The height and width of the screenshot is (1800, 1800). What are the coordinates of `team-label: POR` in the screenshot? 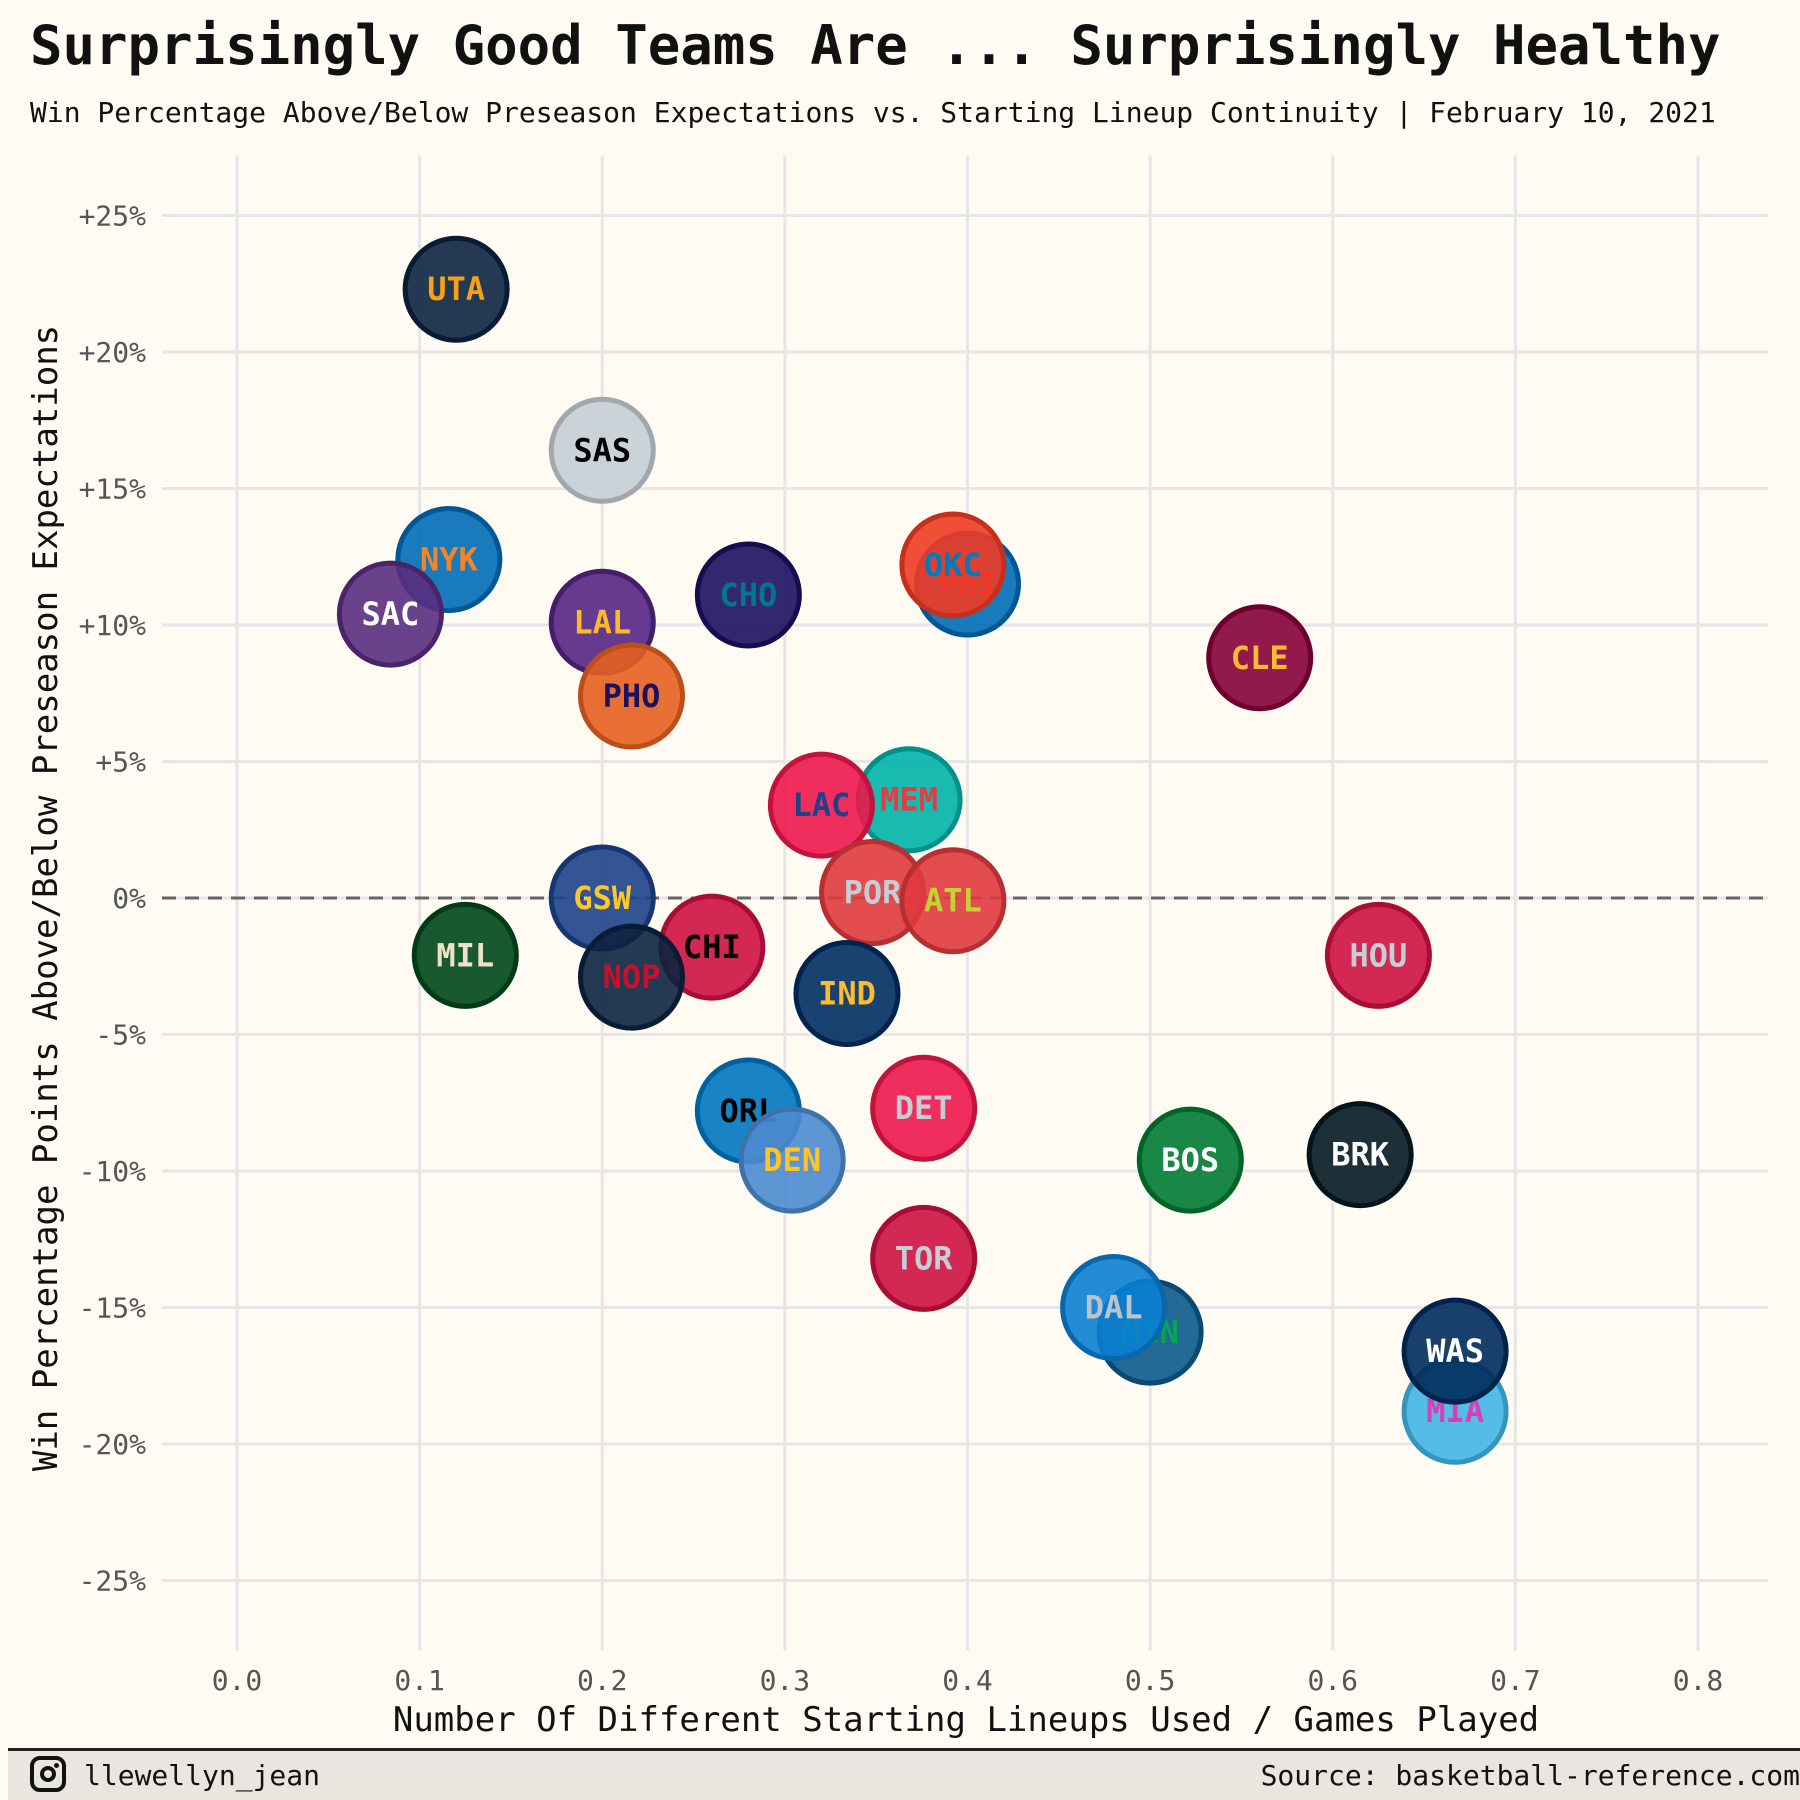 It's located at (873, 893).